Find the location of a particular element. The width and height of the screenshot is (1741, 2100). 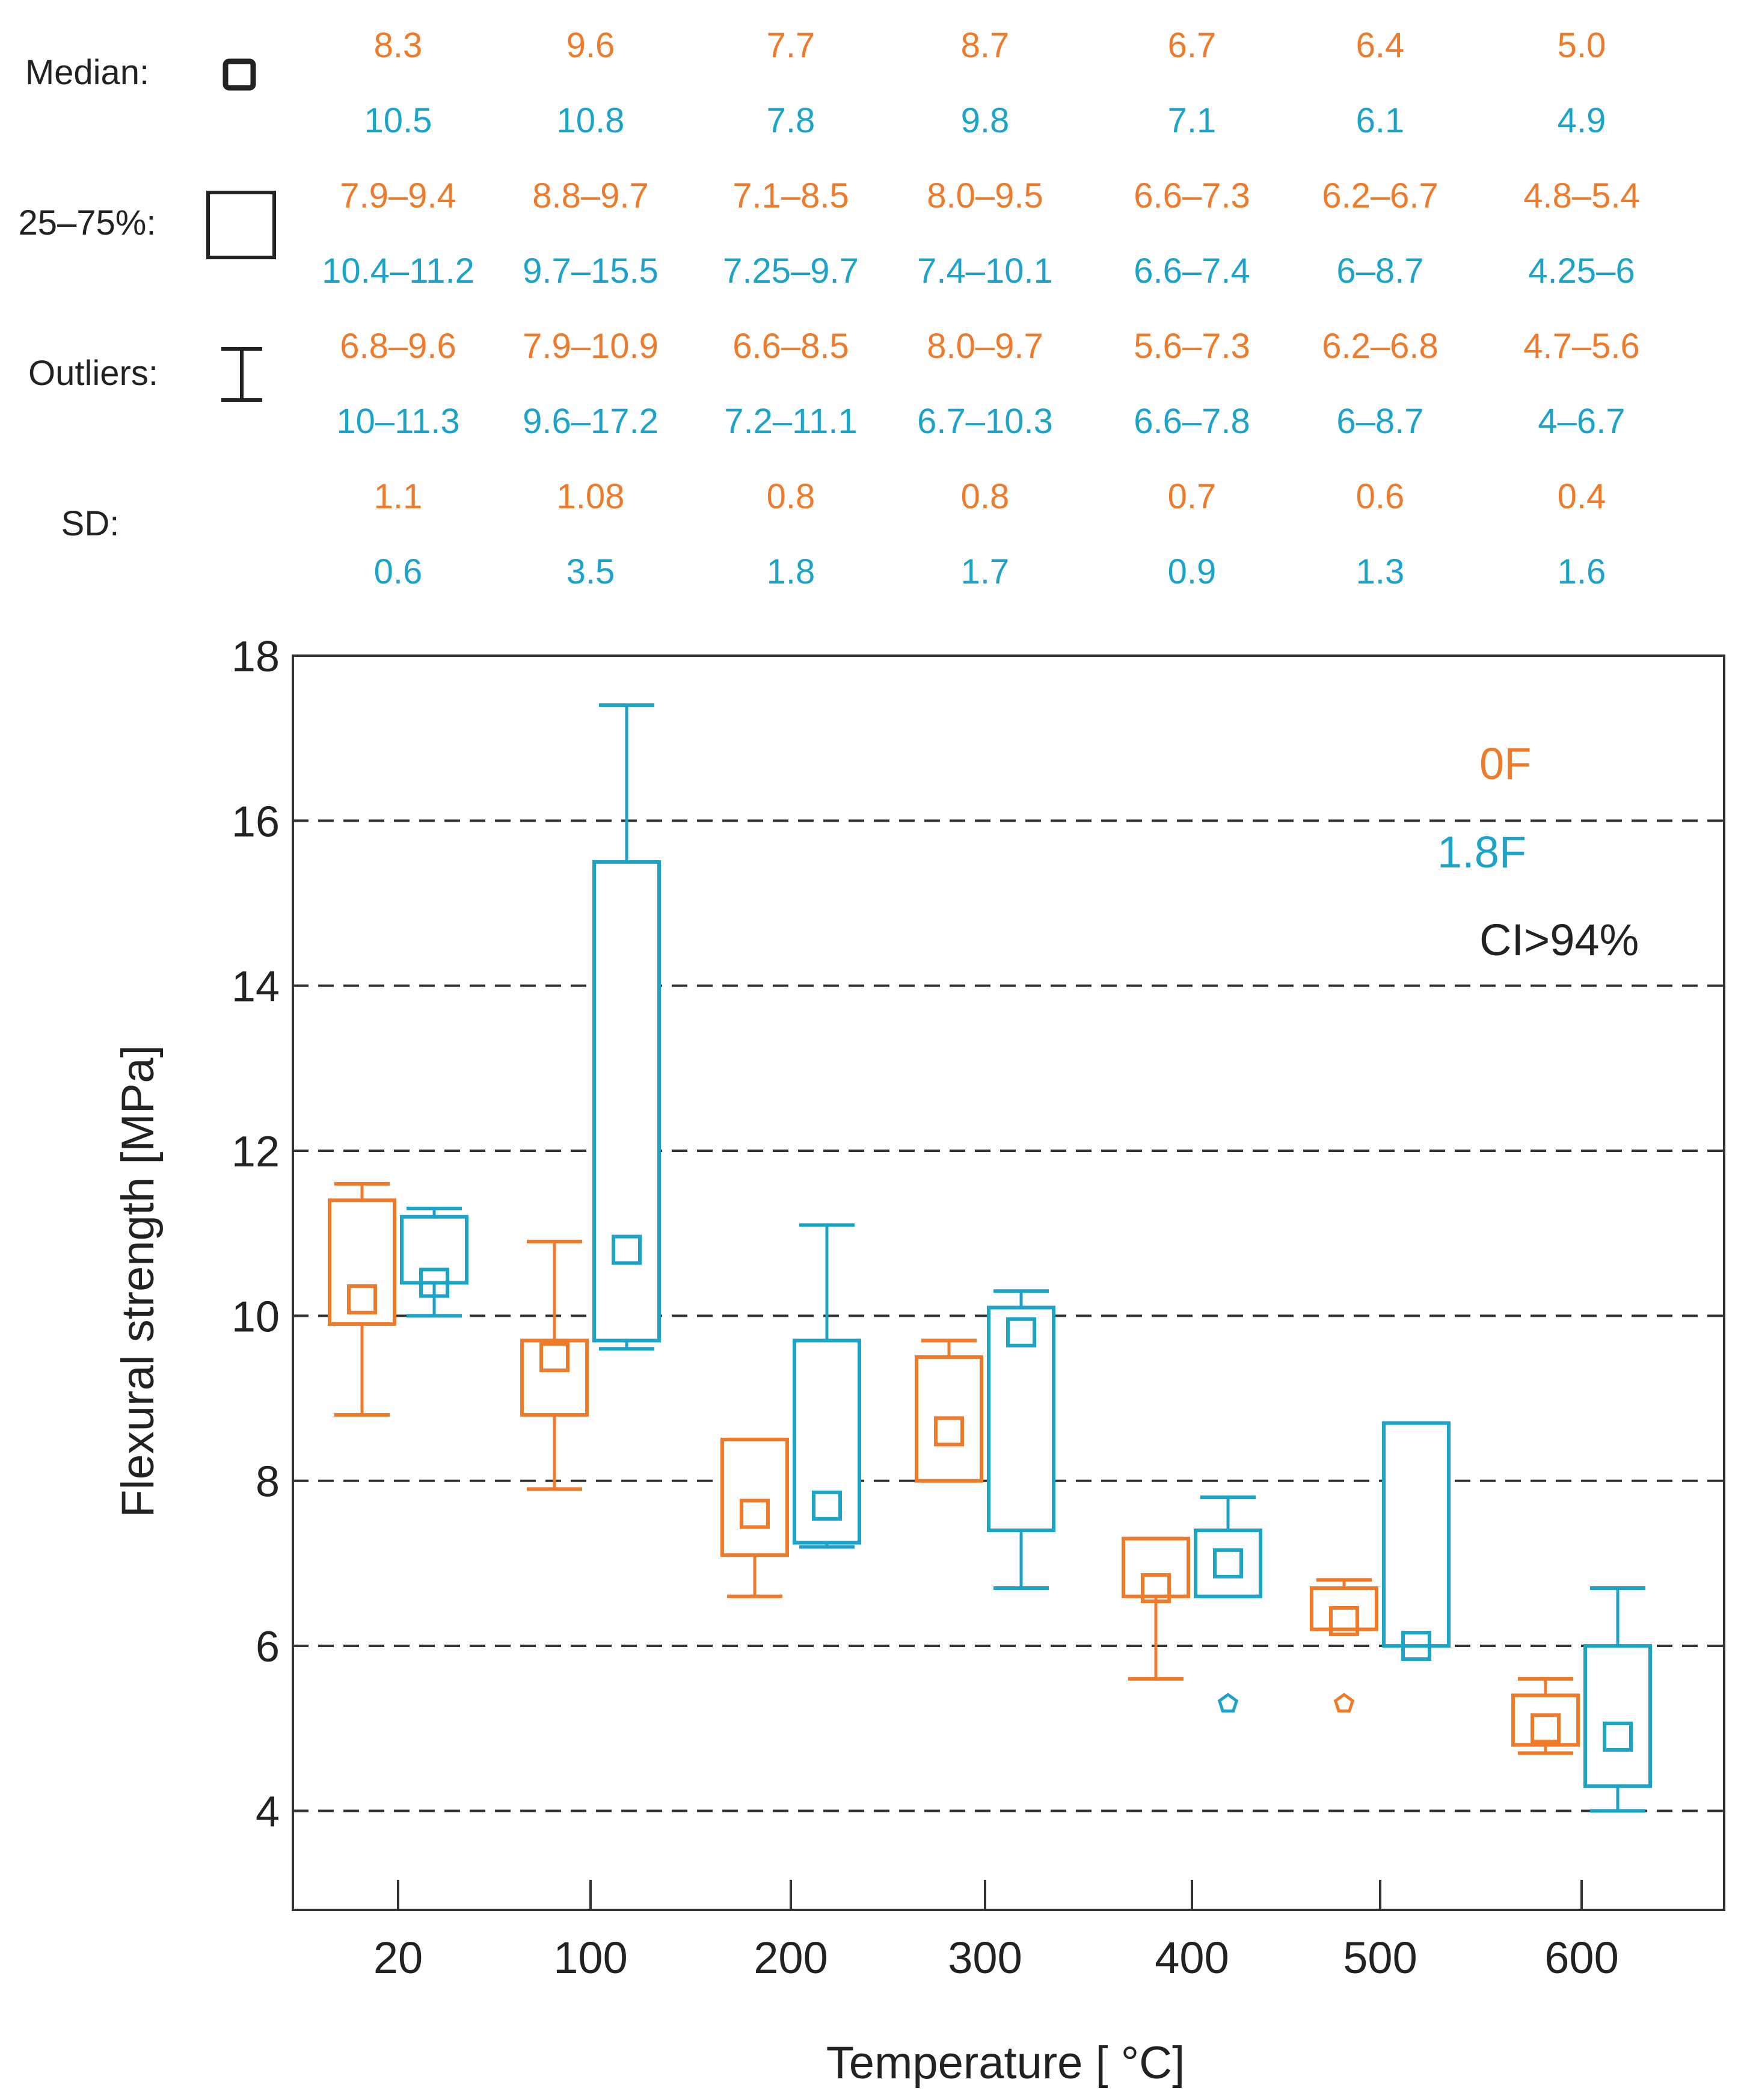

stat-median-0f-400: 6.7 is located at coordinates (1193, 45).